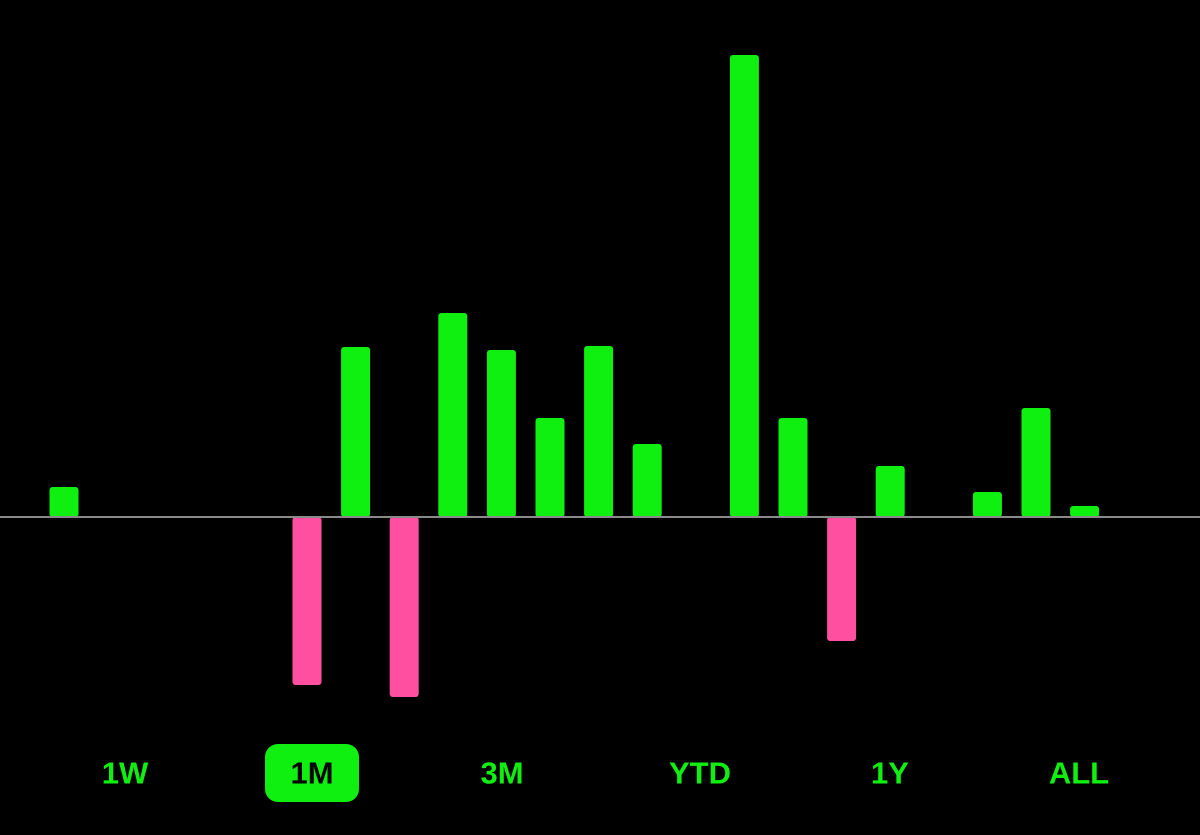  What do you see at coordinates (700, 773) in the screenshot?
I see `period-button: YTD` at bounding box center [700, 773].